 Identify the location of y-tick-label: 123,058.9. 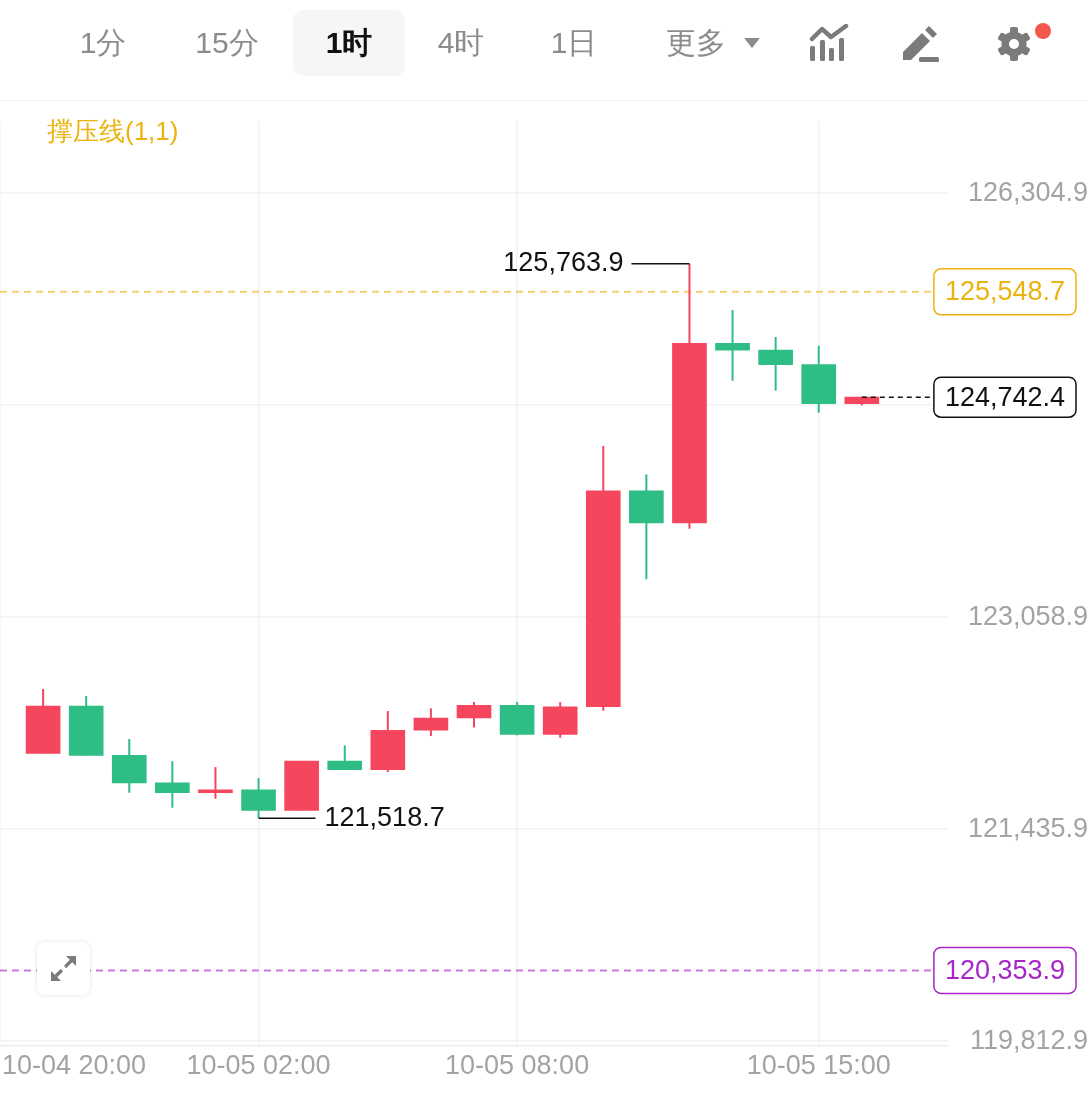
(1027, 615).